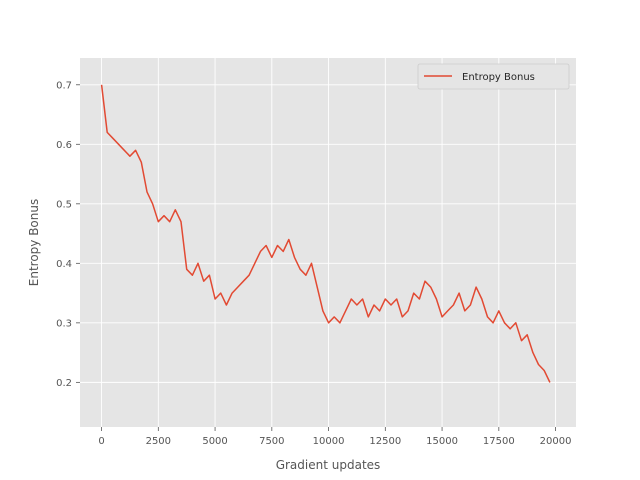 This screenshot has width=640, height=480. Describe the element at coordinates (385, 441) in the screenshot. I see `x-tick-label: 12500` at that location.